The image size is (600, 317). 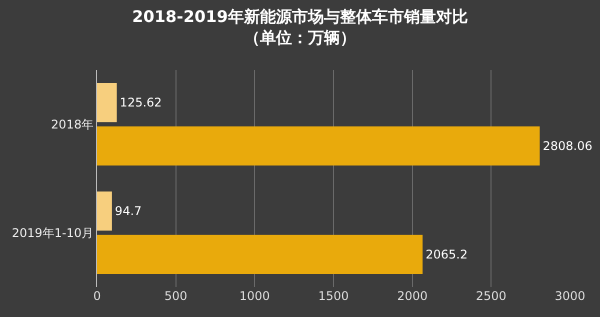 What do you see at coordinates (412, 296) in the screenshot?
I see `x-tick-label: 2000` at bounding box center [412, 296].